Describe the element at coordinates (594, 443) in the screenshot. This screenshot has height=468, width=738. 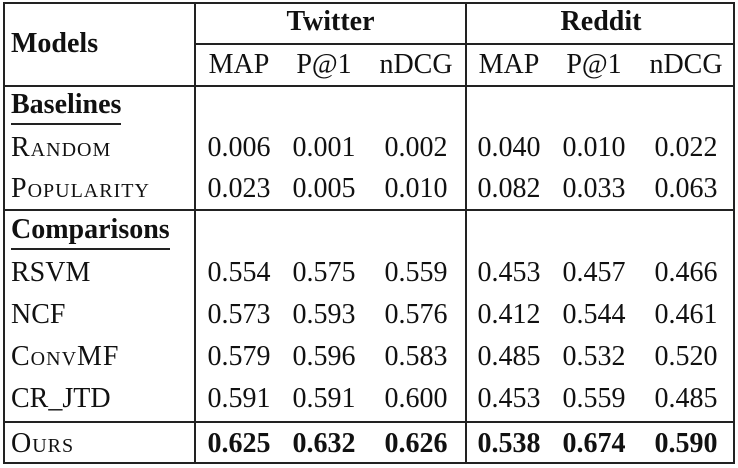
I see `best-value-cell: 0.674` at that location.